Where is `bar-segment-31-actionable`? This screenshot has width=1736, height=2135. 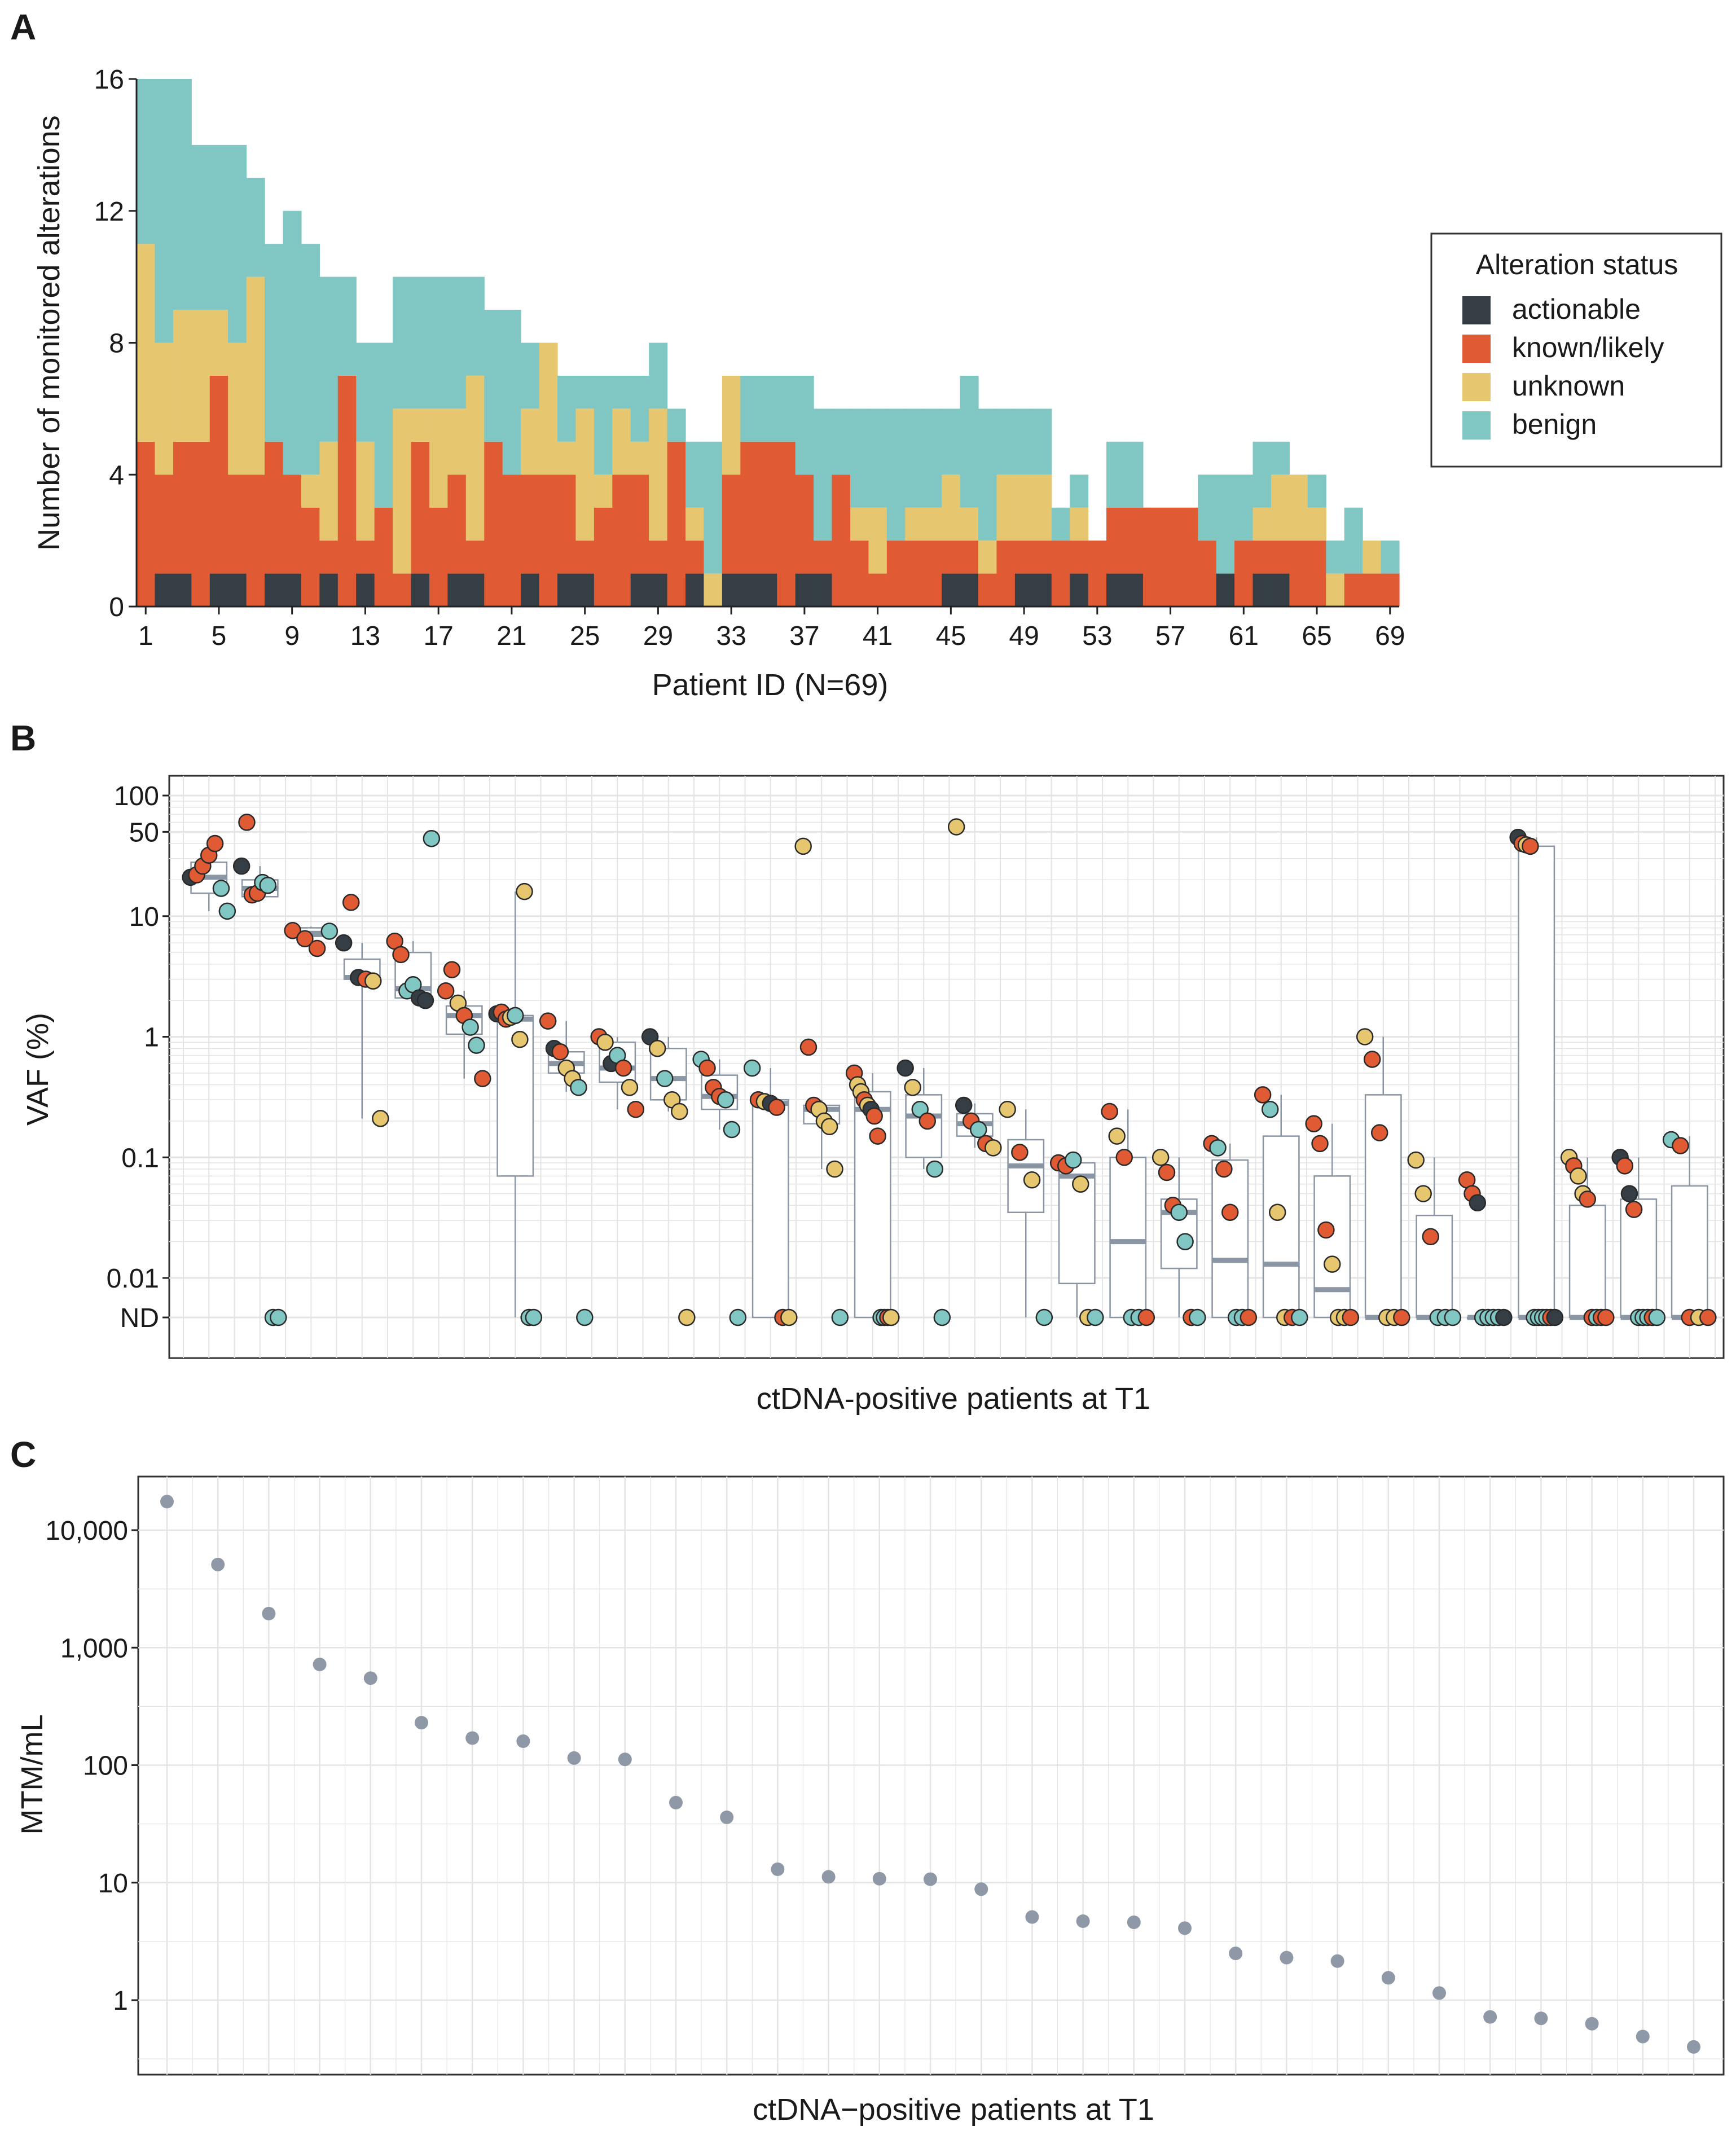
bar-segment-31-actionable is located at coordinates (695, 590).